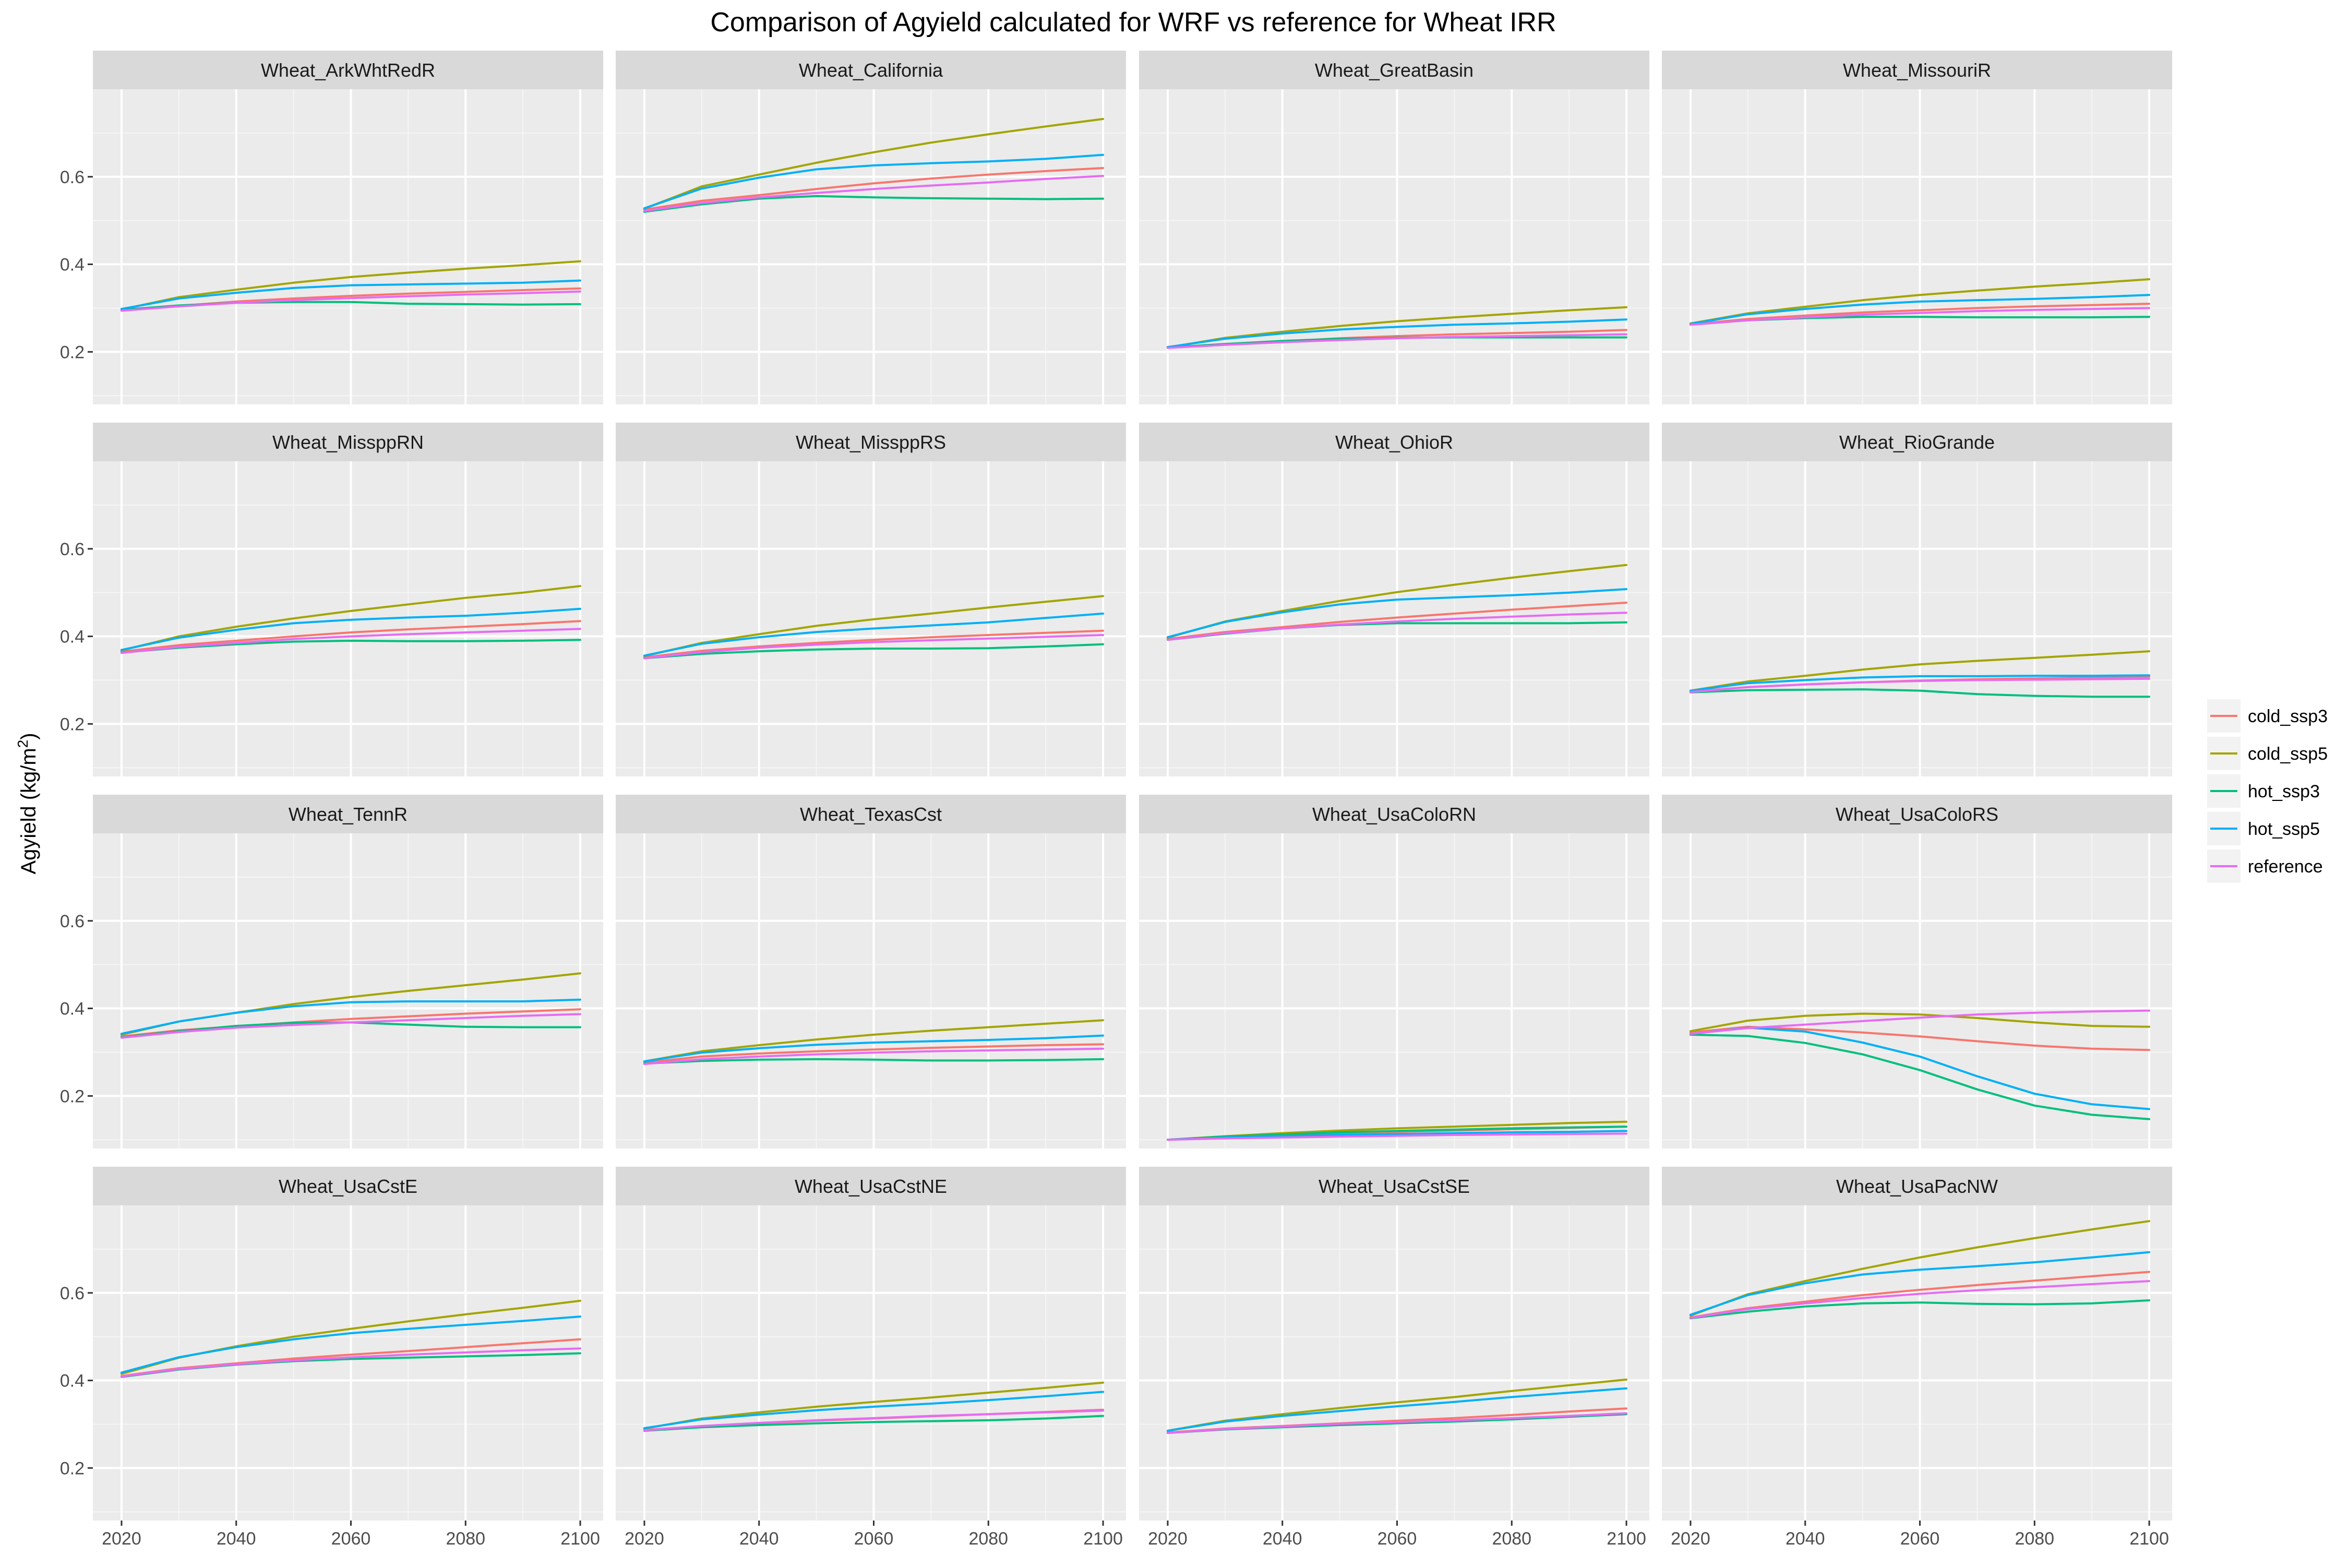  I want to click on facet-panel: Wheat_UsaCstSE 2020 2040 2060 2080 2100, so click(1394, 1358).